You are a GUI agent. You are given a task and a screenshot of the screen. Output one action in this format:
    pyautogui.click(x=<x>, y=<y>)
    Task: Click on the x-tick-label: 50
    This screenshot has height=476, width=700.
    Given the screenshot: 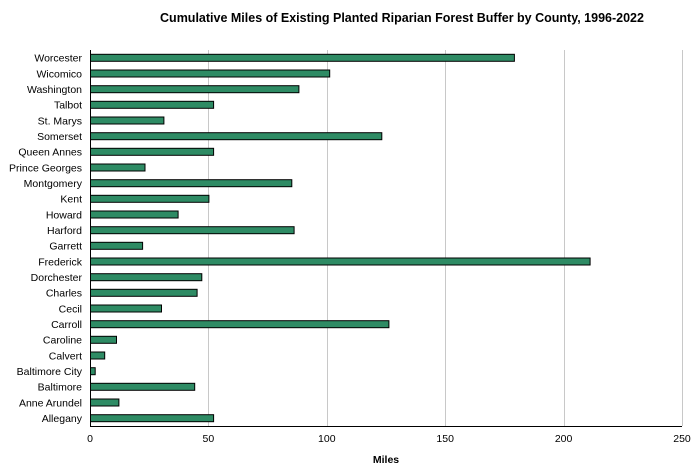 What is the action you would take?
    pyautogui.click(x=209, y=439)
    